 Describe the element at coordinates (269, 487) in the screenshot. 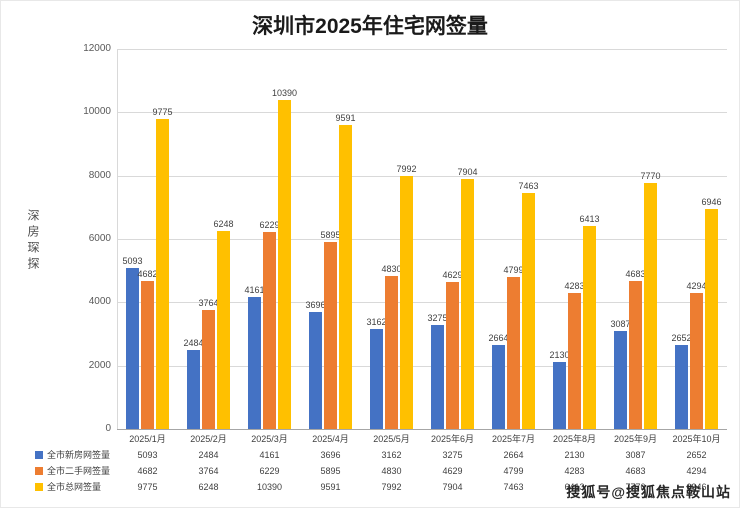

I see `table-cell: 10390` at that location.